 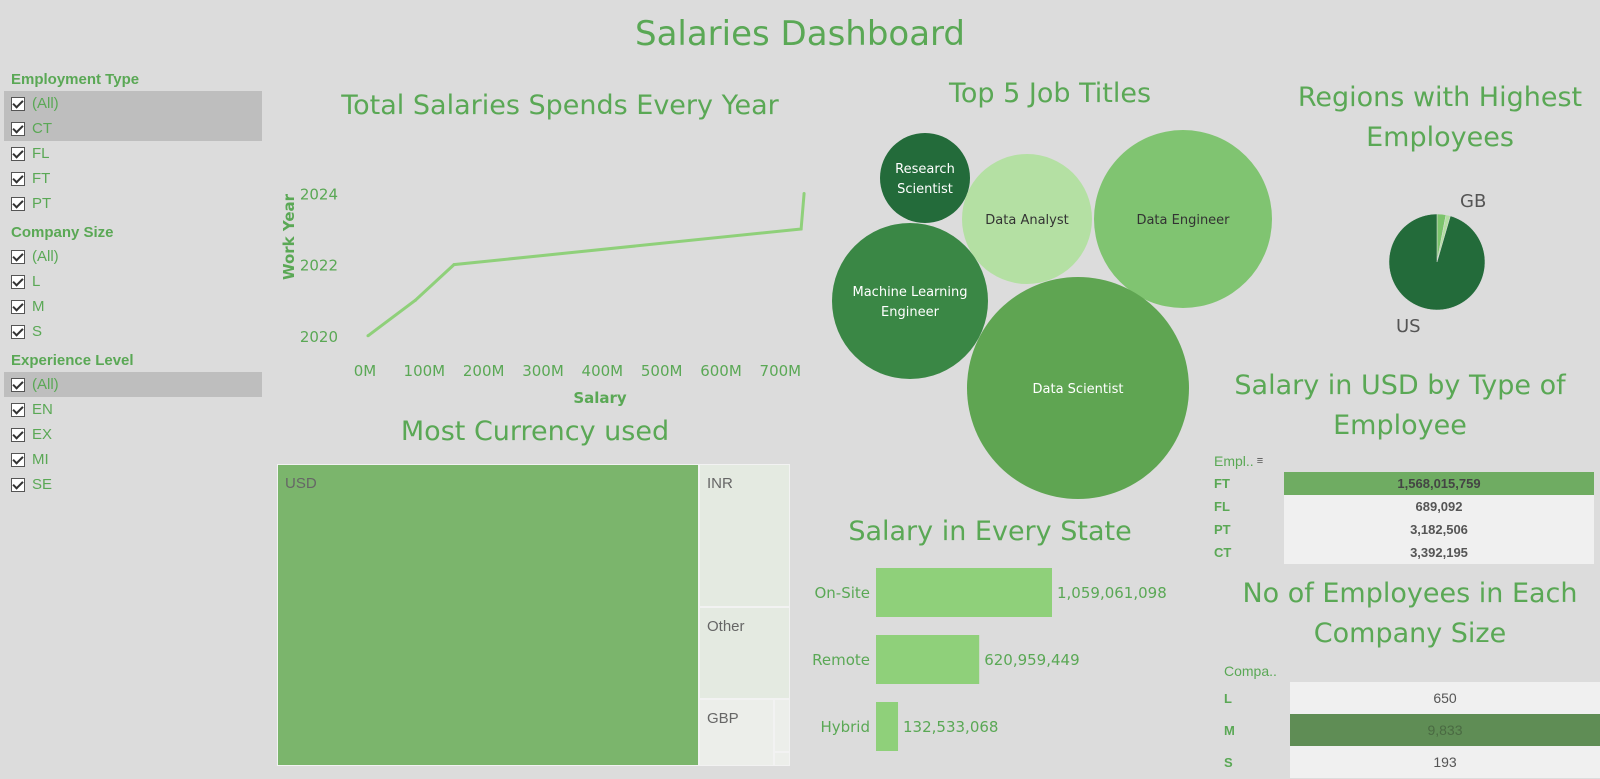 I want to click on filter-title: Experience Level, so click(x=72, y=360).